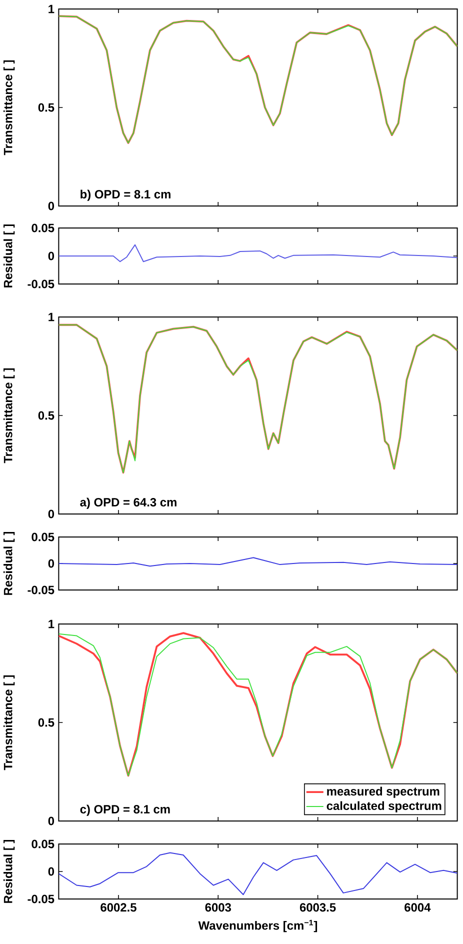 Image resolution: width=463 pixels, height=944 pixels. I want to click on annotation: a) OPD = 64.3 cm, so click(128, 503).